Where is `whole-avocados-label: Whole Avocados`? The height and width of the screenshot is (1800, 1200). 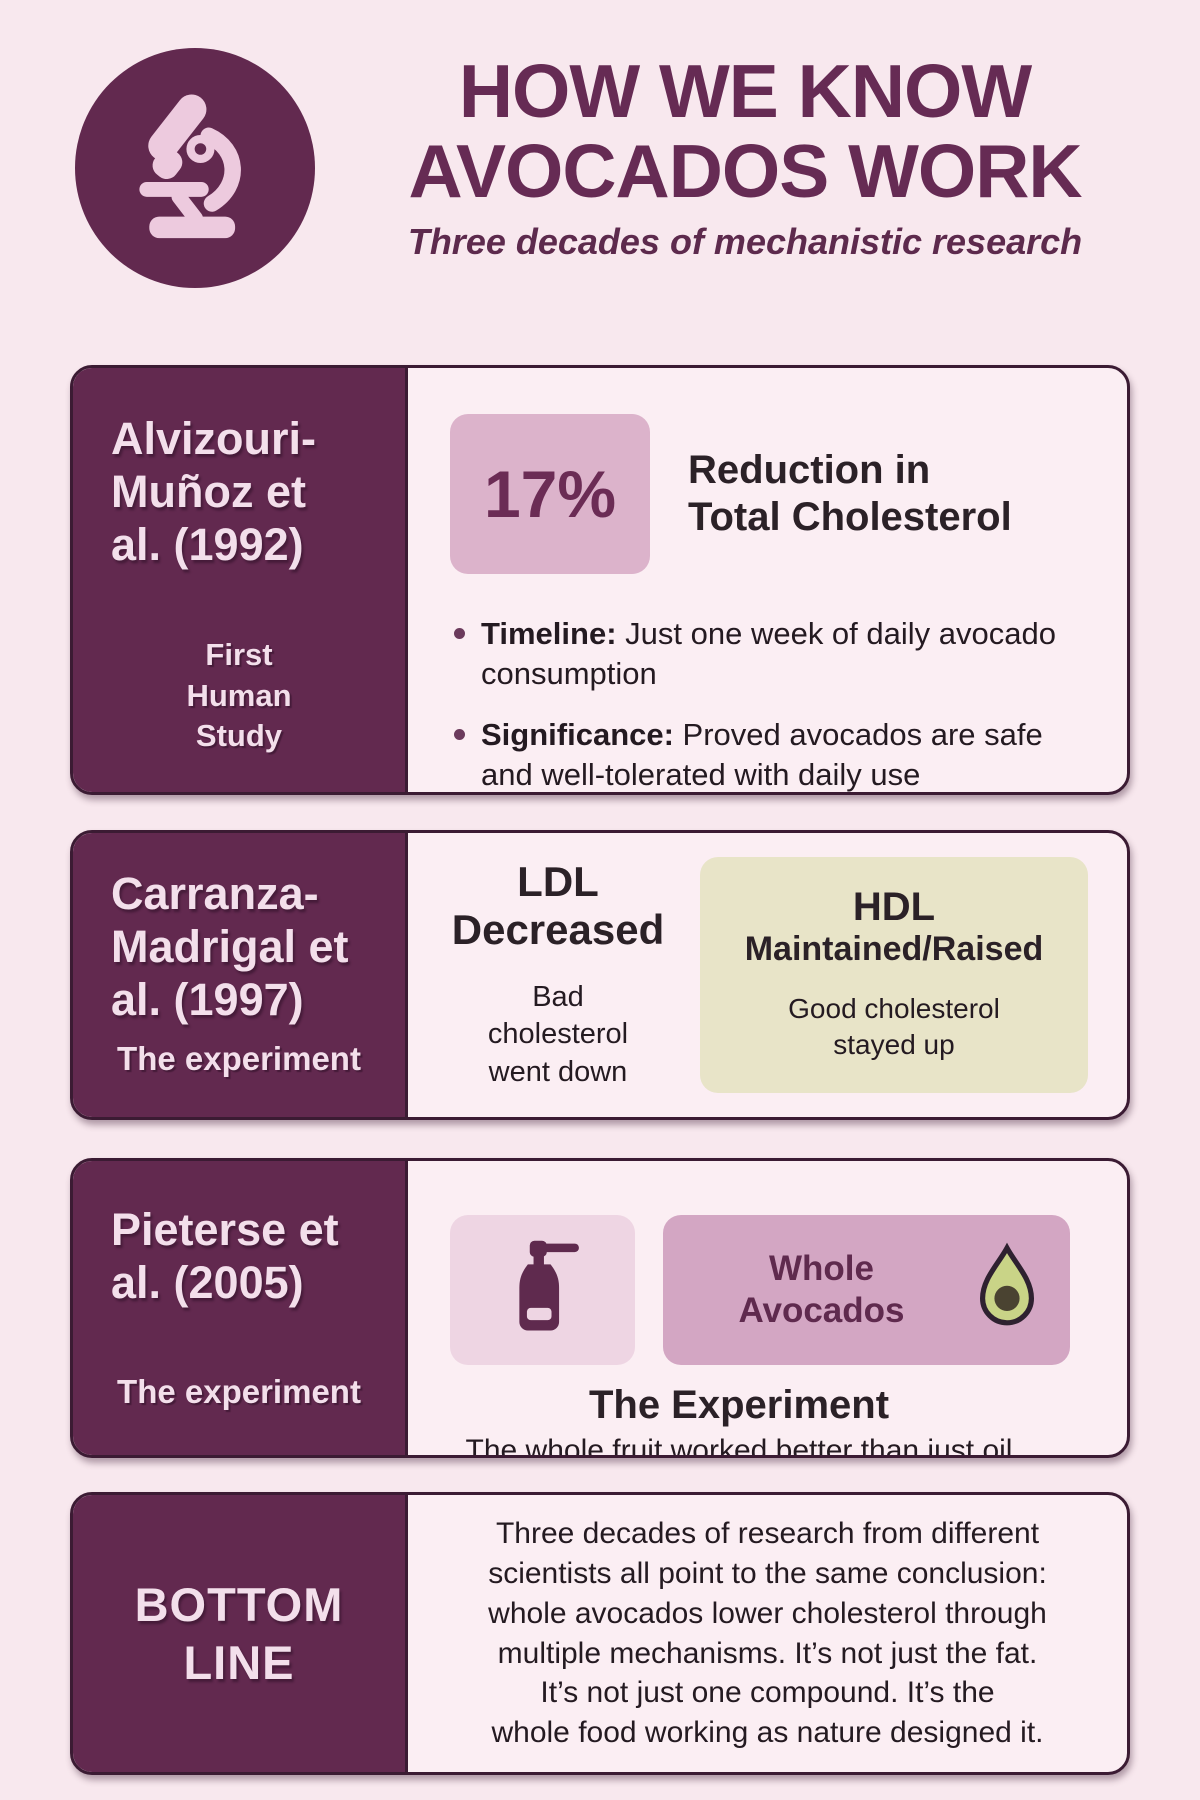
whole-avocados-label: Whole Avocados is located at coordinates (821, 1289).